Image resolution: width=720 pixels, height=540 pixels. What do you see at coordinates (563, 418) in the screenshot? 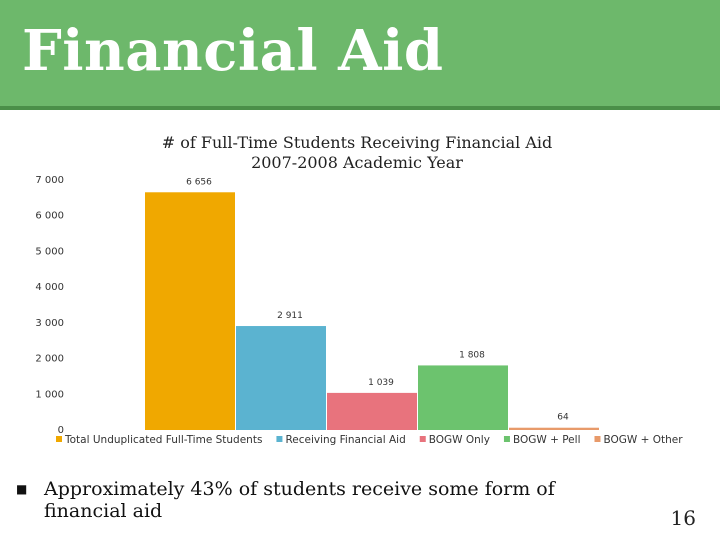
I see `data-label: 64` at bounding box center [563, 418].